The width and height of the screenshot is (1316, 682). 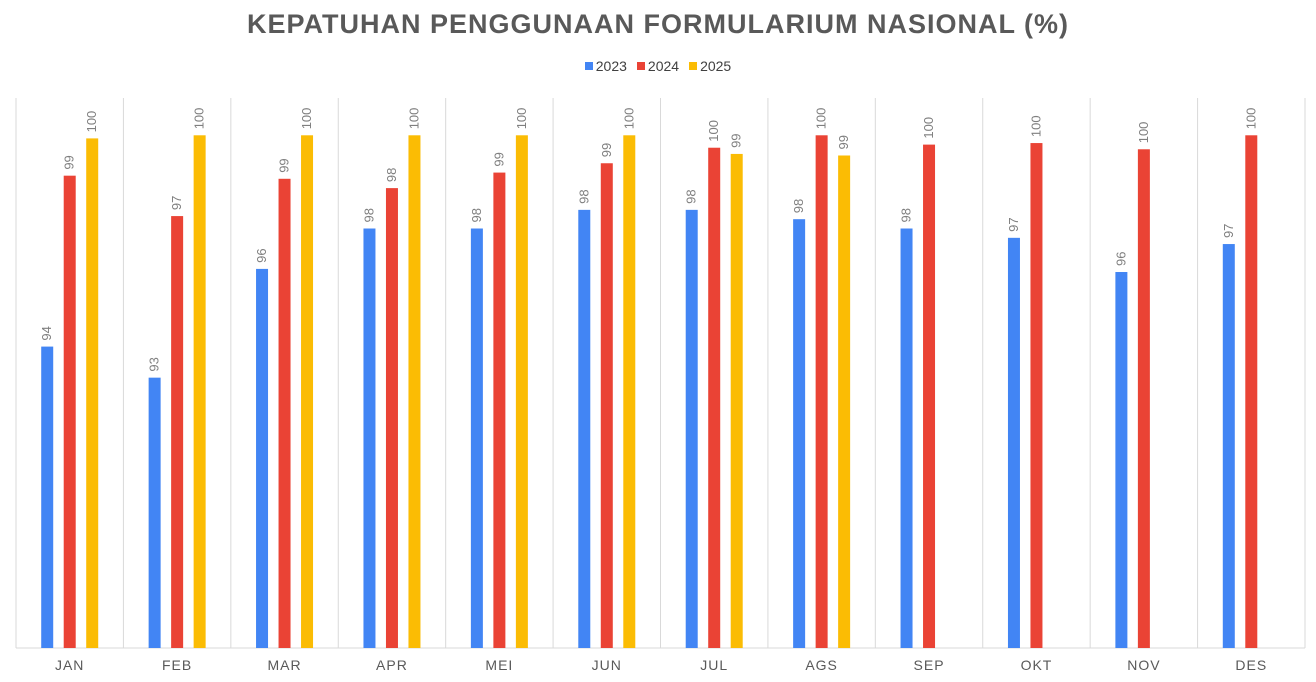 What do you see at coordinates (69, 665) in the screenshot?
I see `x-tick-label-jan: JAN` at bounding box center [69, 665].